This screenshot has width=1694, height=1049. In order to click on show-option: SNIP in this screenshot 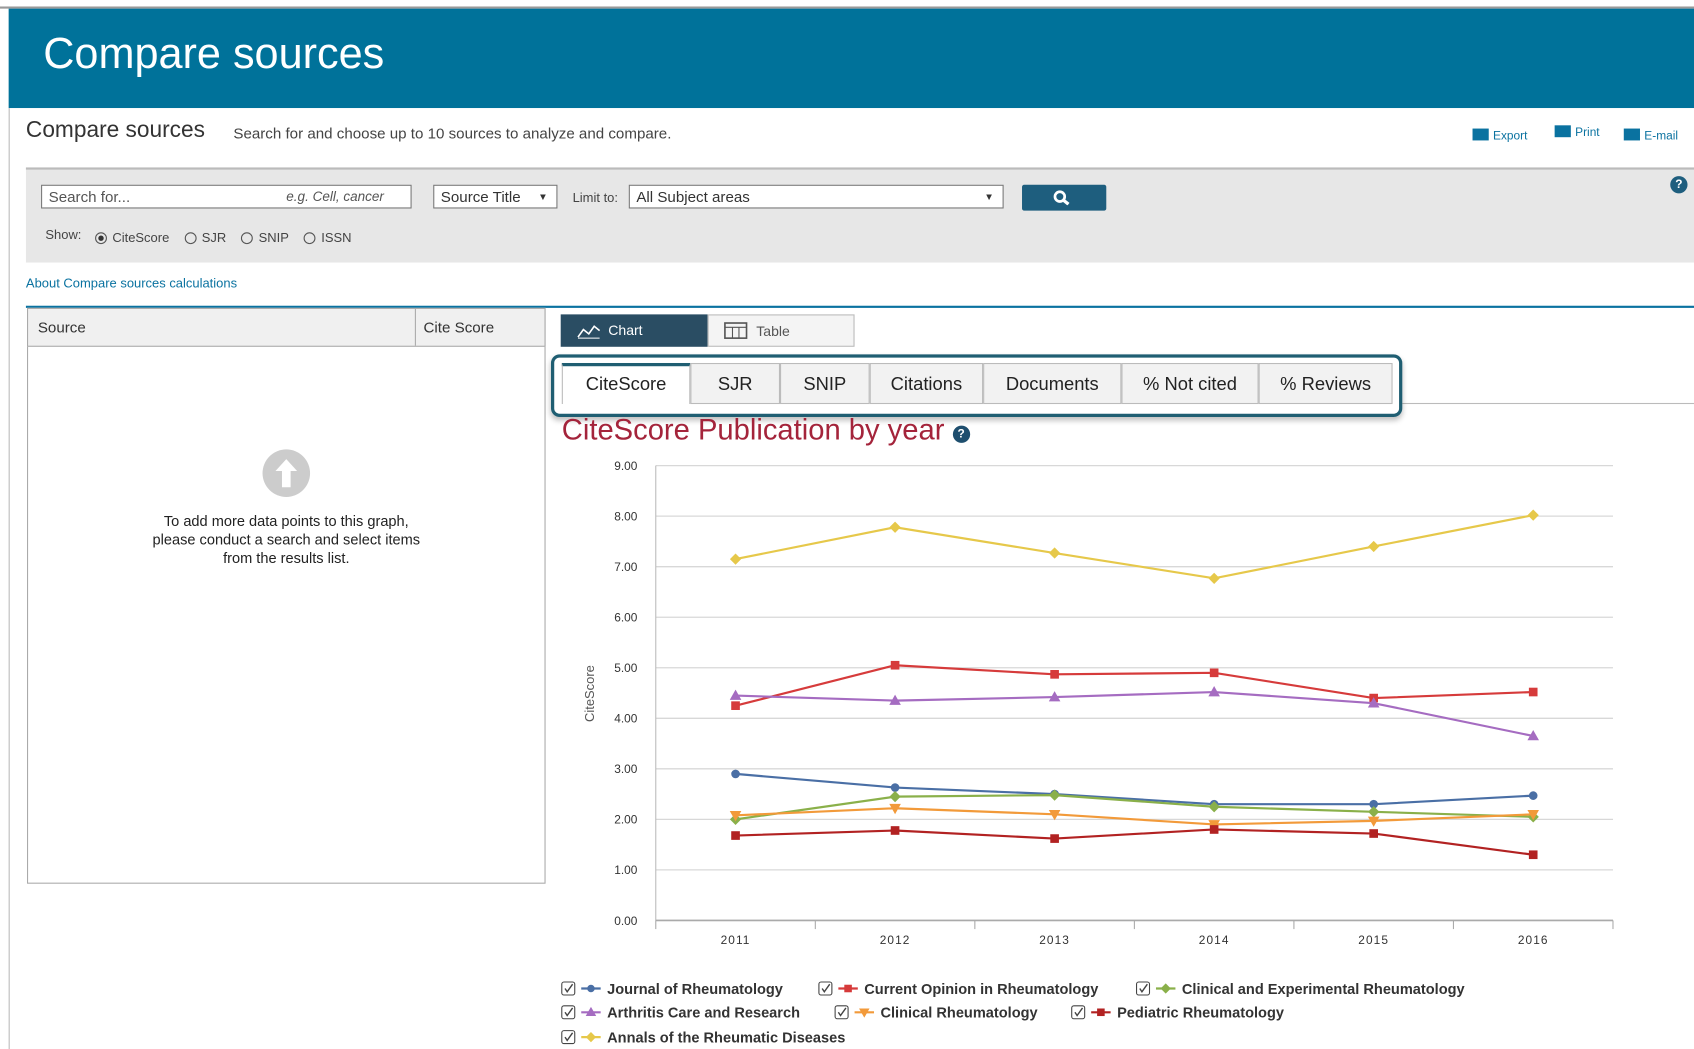, I will do `click(265, 237)`.